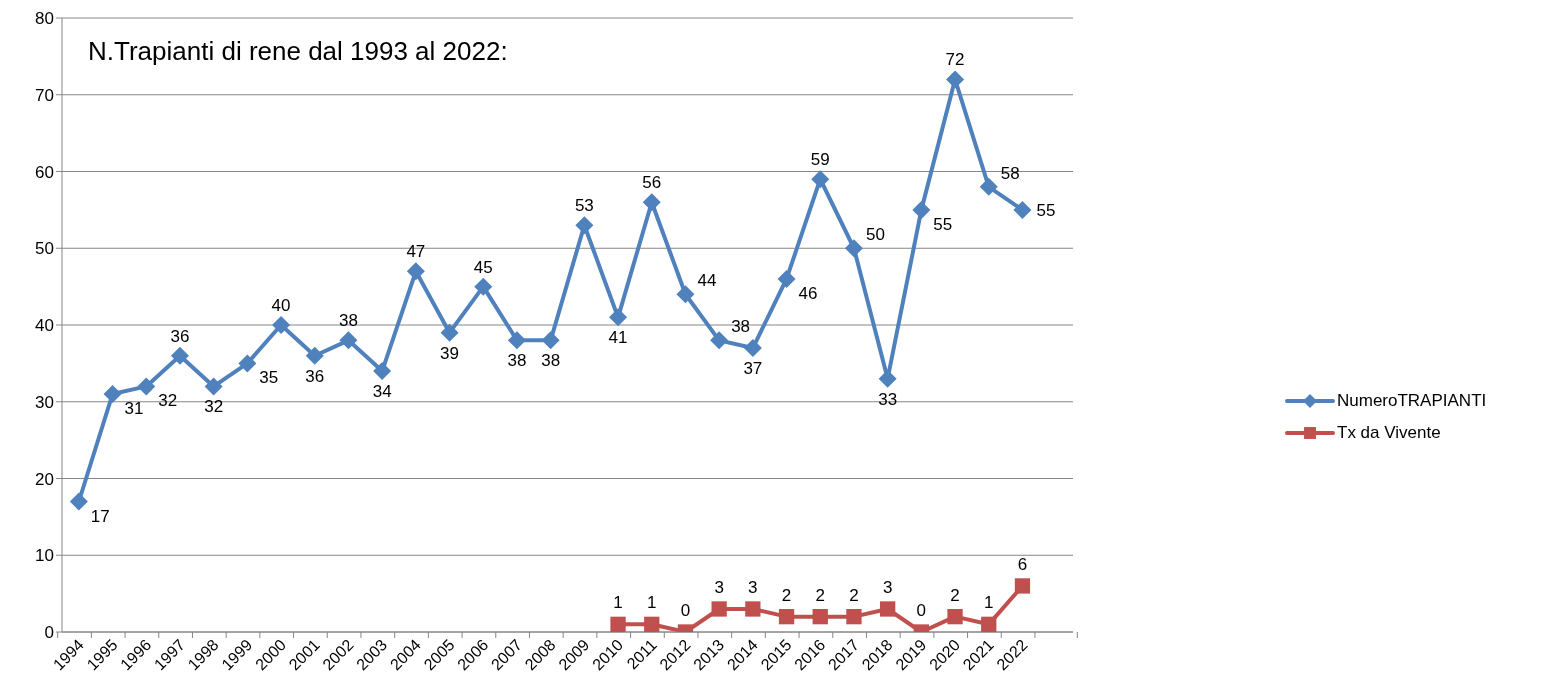  What do you see at coordinates (382, 392) in the screenshot?
I see `data-label: 34` at bounding box center [382, 392].